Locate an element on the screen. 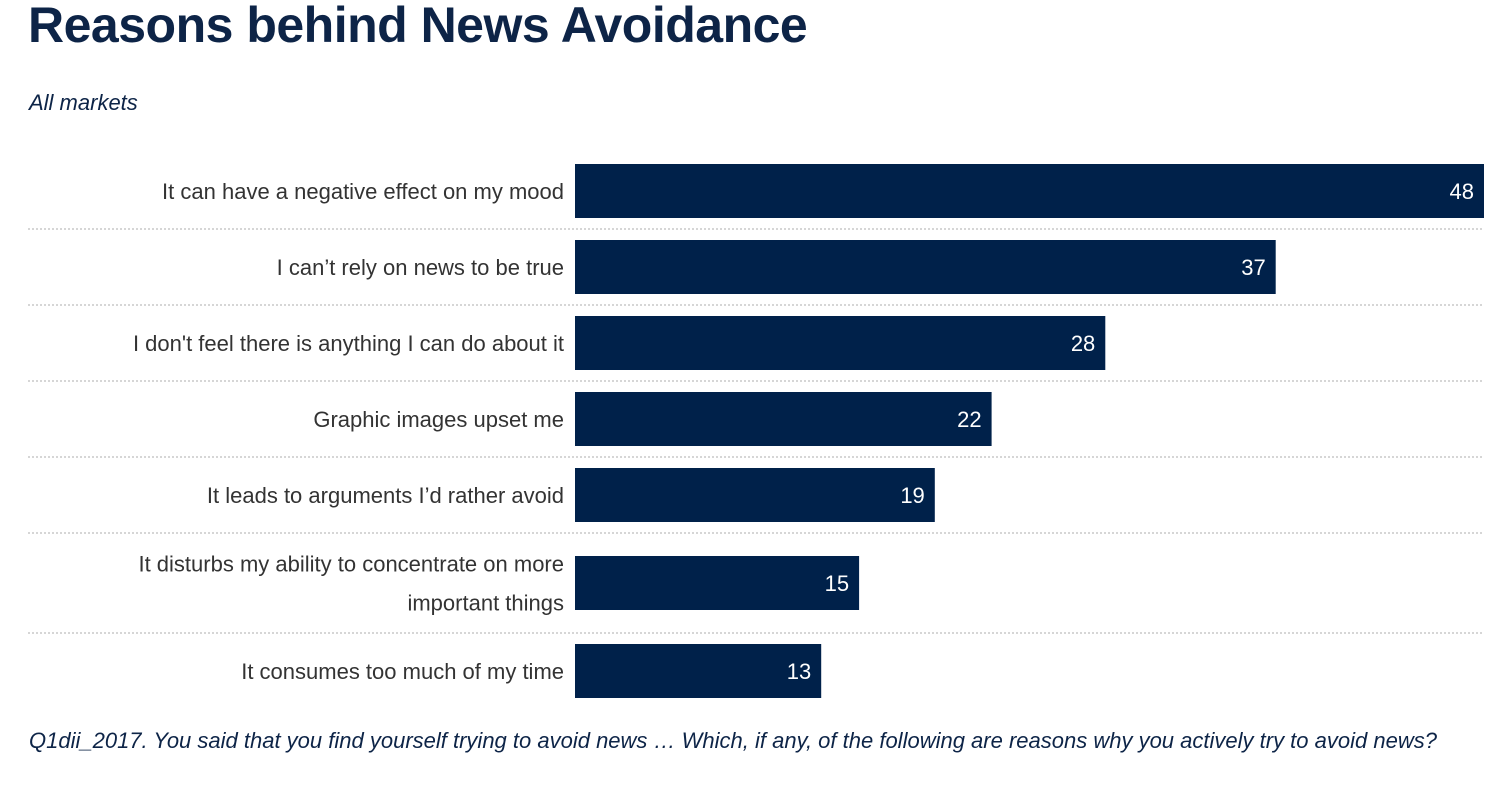 The width and height of the screenshot is (1506, 800). bar-value-label: 48 is located at coordinates (1462, 191).